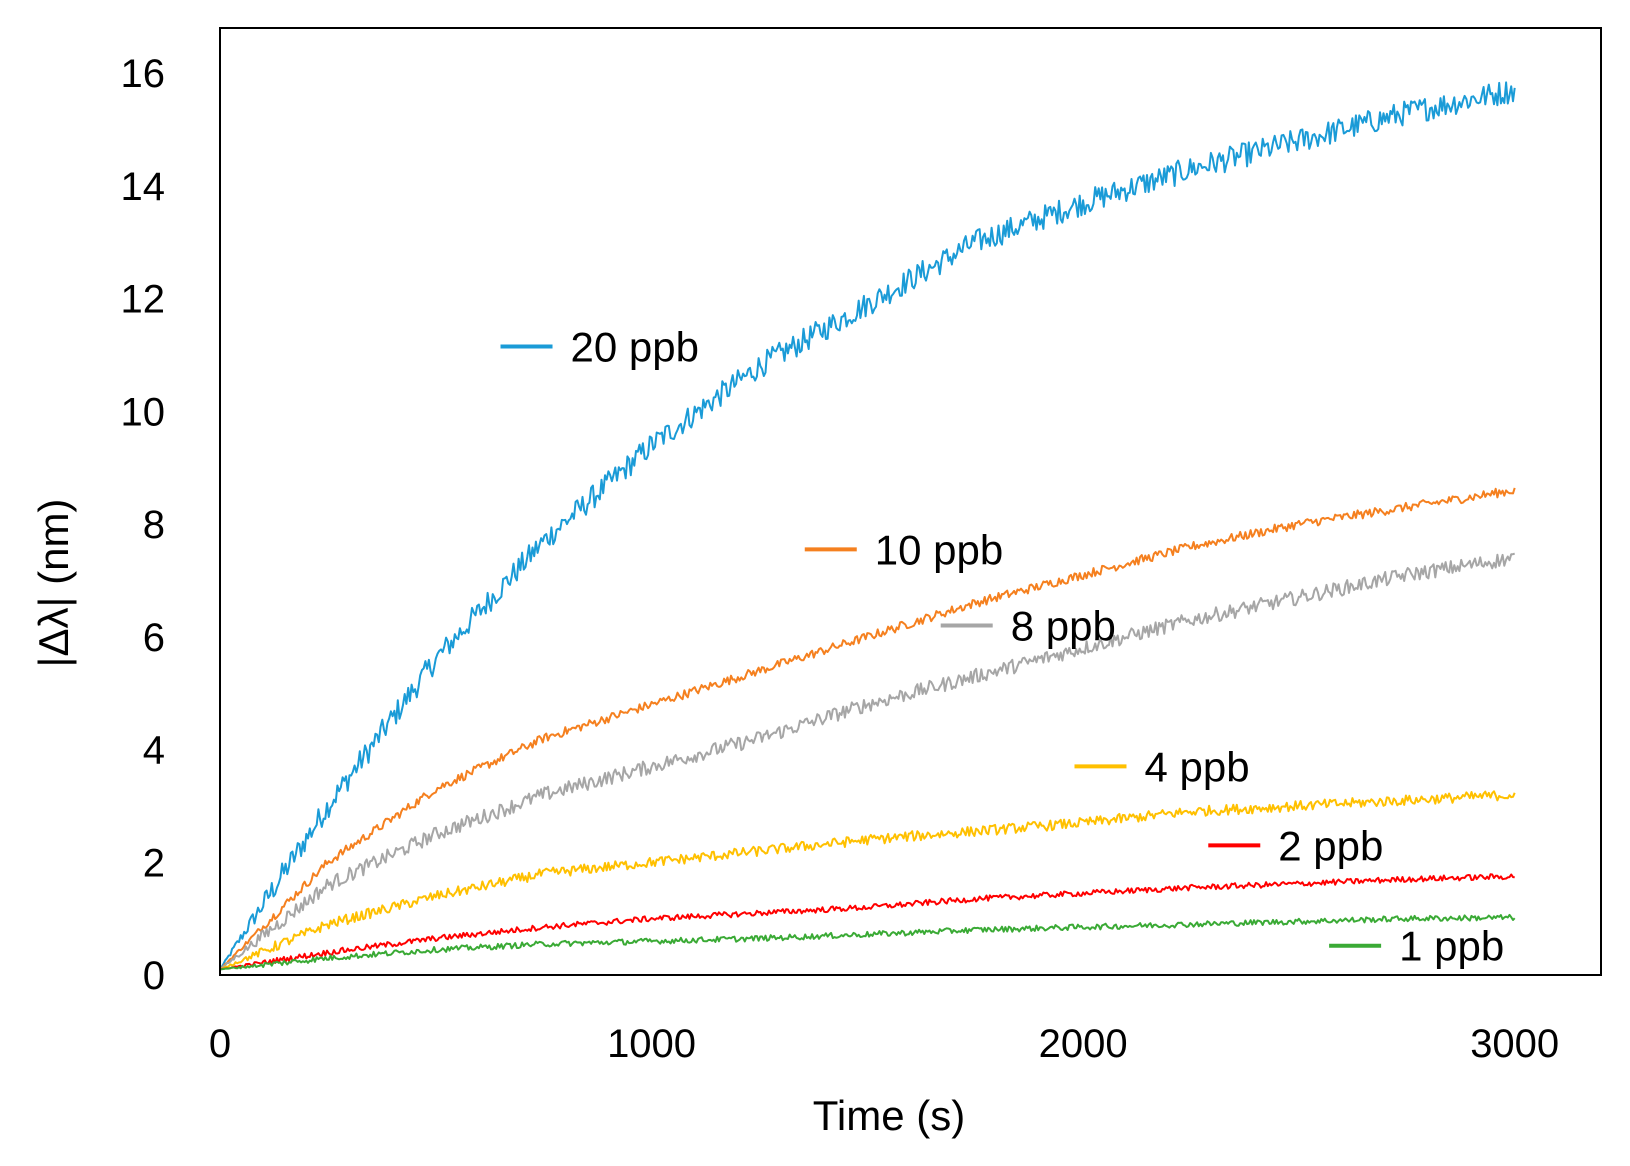  I want to click on series-1-ppb, so click(867, 942).